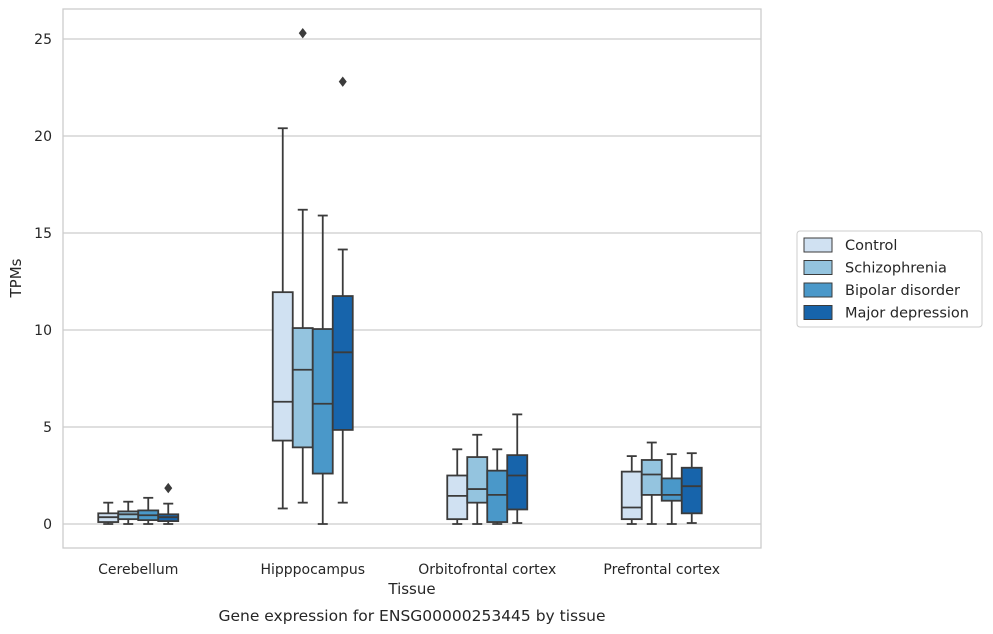  Describe the element at coordinates (47, 525) in the screenshot. I see `y-tick-label-0: 0` at that location.